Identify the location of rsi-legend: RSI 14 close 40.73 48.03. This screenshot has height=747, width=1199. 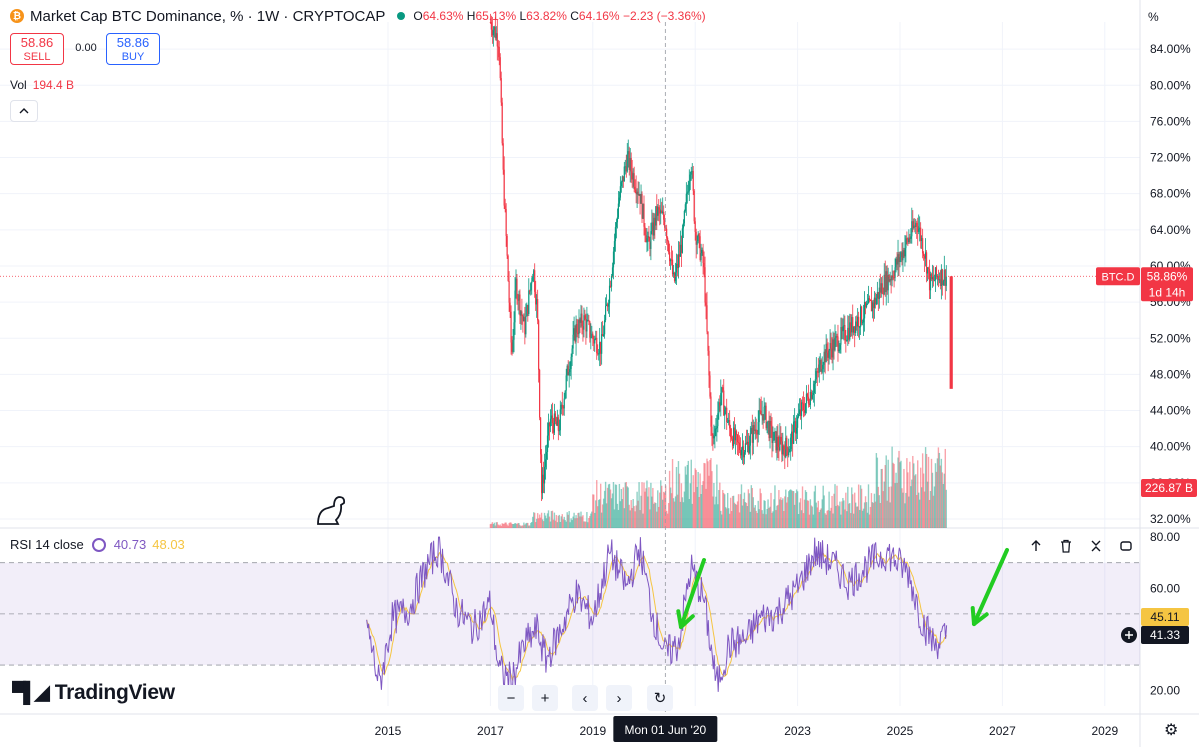
(97, 544).